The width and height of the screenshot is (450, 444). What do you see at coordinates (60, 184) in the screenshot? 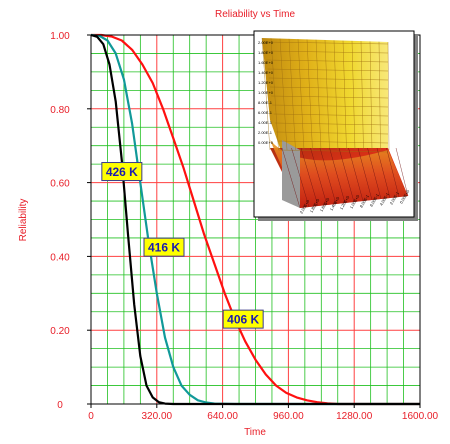
I see `y-tick-label: 0.60` at bounding box center [60, 184].